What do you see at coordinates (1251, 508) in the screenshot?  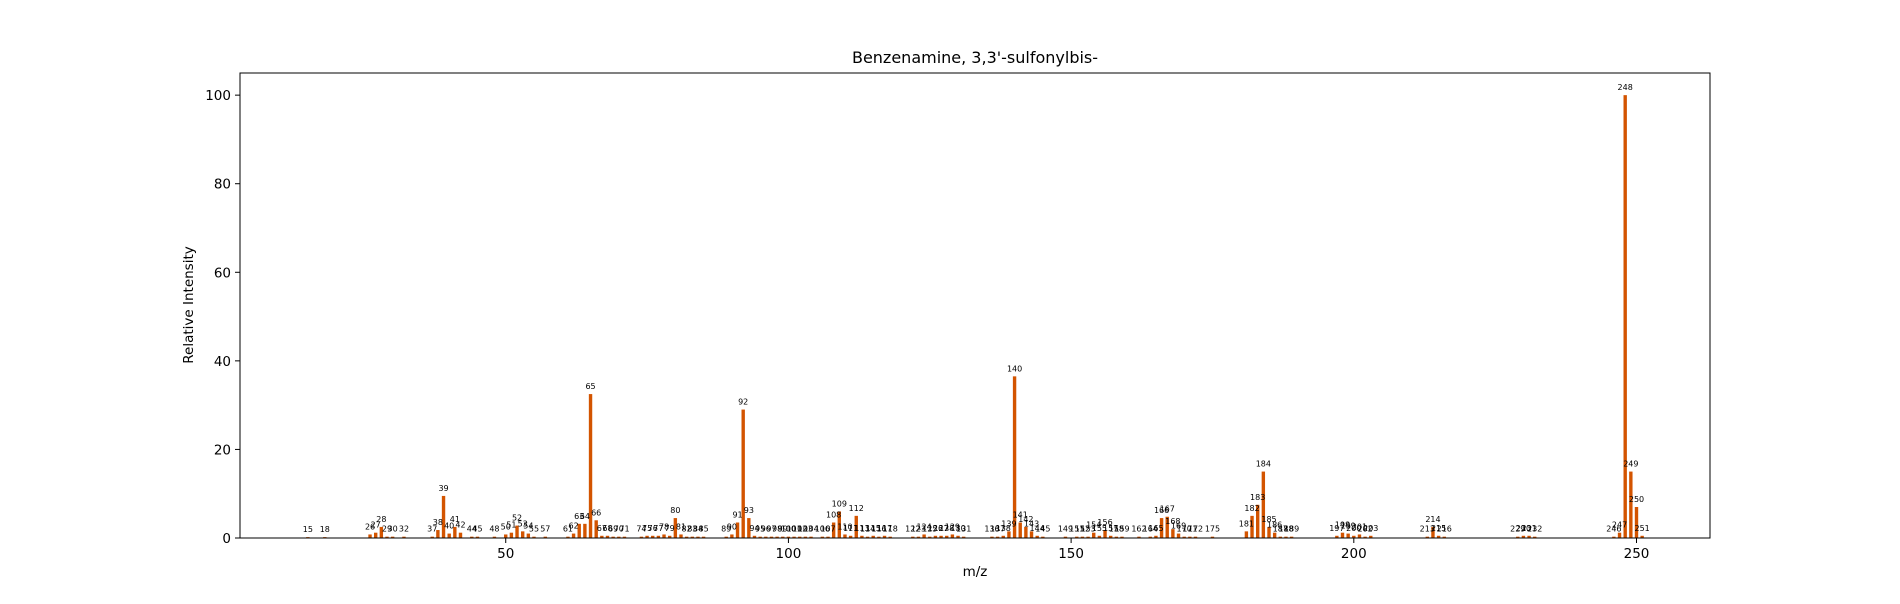 I see `peak-label-182: 182` at bounding box center [1251, 508].